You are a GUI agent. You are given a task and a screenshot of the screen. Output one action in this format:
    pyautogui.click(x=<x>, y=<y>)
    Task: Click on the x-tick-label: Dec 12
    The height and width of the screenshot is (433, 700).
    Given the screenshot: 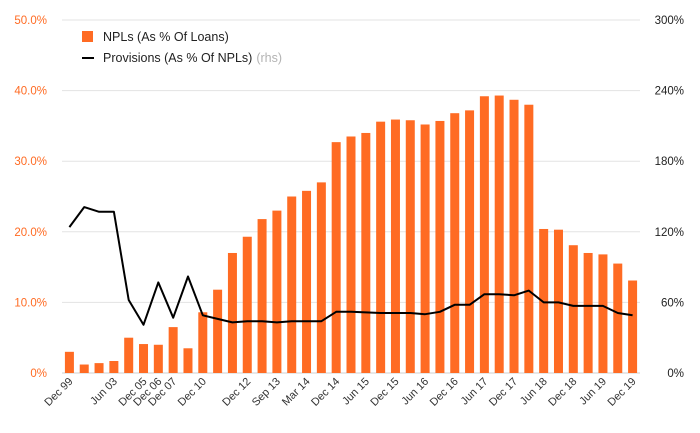 What is the action you would take?
    pyautogui.click(x=236, y=392)
    